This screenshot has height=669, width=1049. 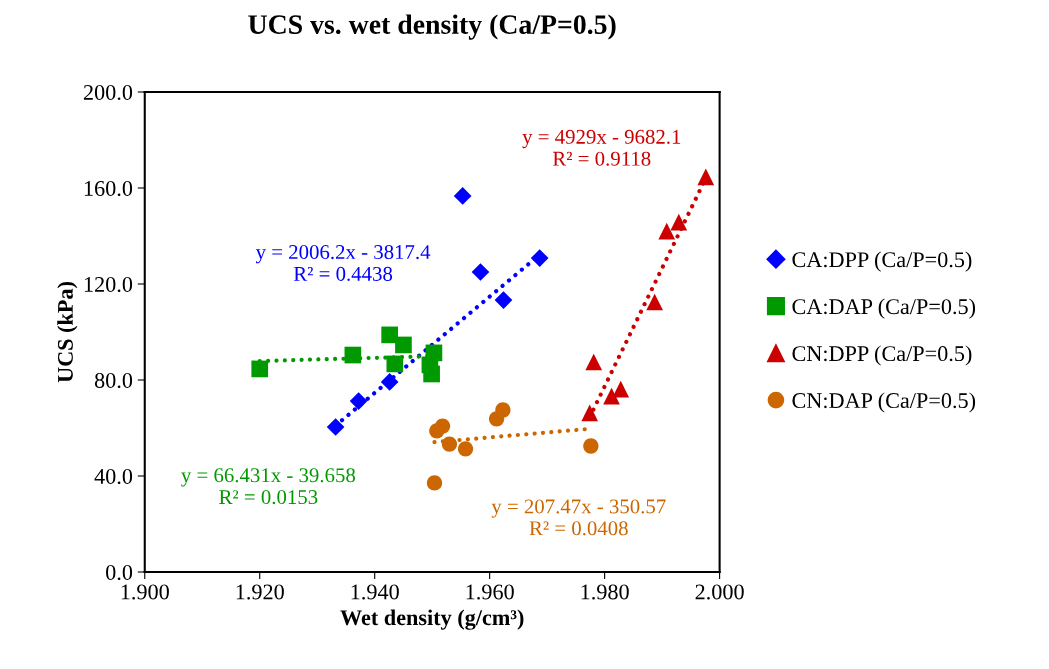 What do you see at coordinates (343, 262) in the screenshot?
I see `annotation: y = 2006.2x - 3817.4 R² = 0.4438` at bounding box center [343, 262].